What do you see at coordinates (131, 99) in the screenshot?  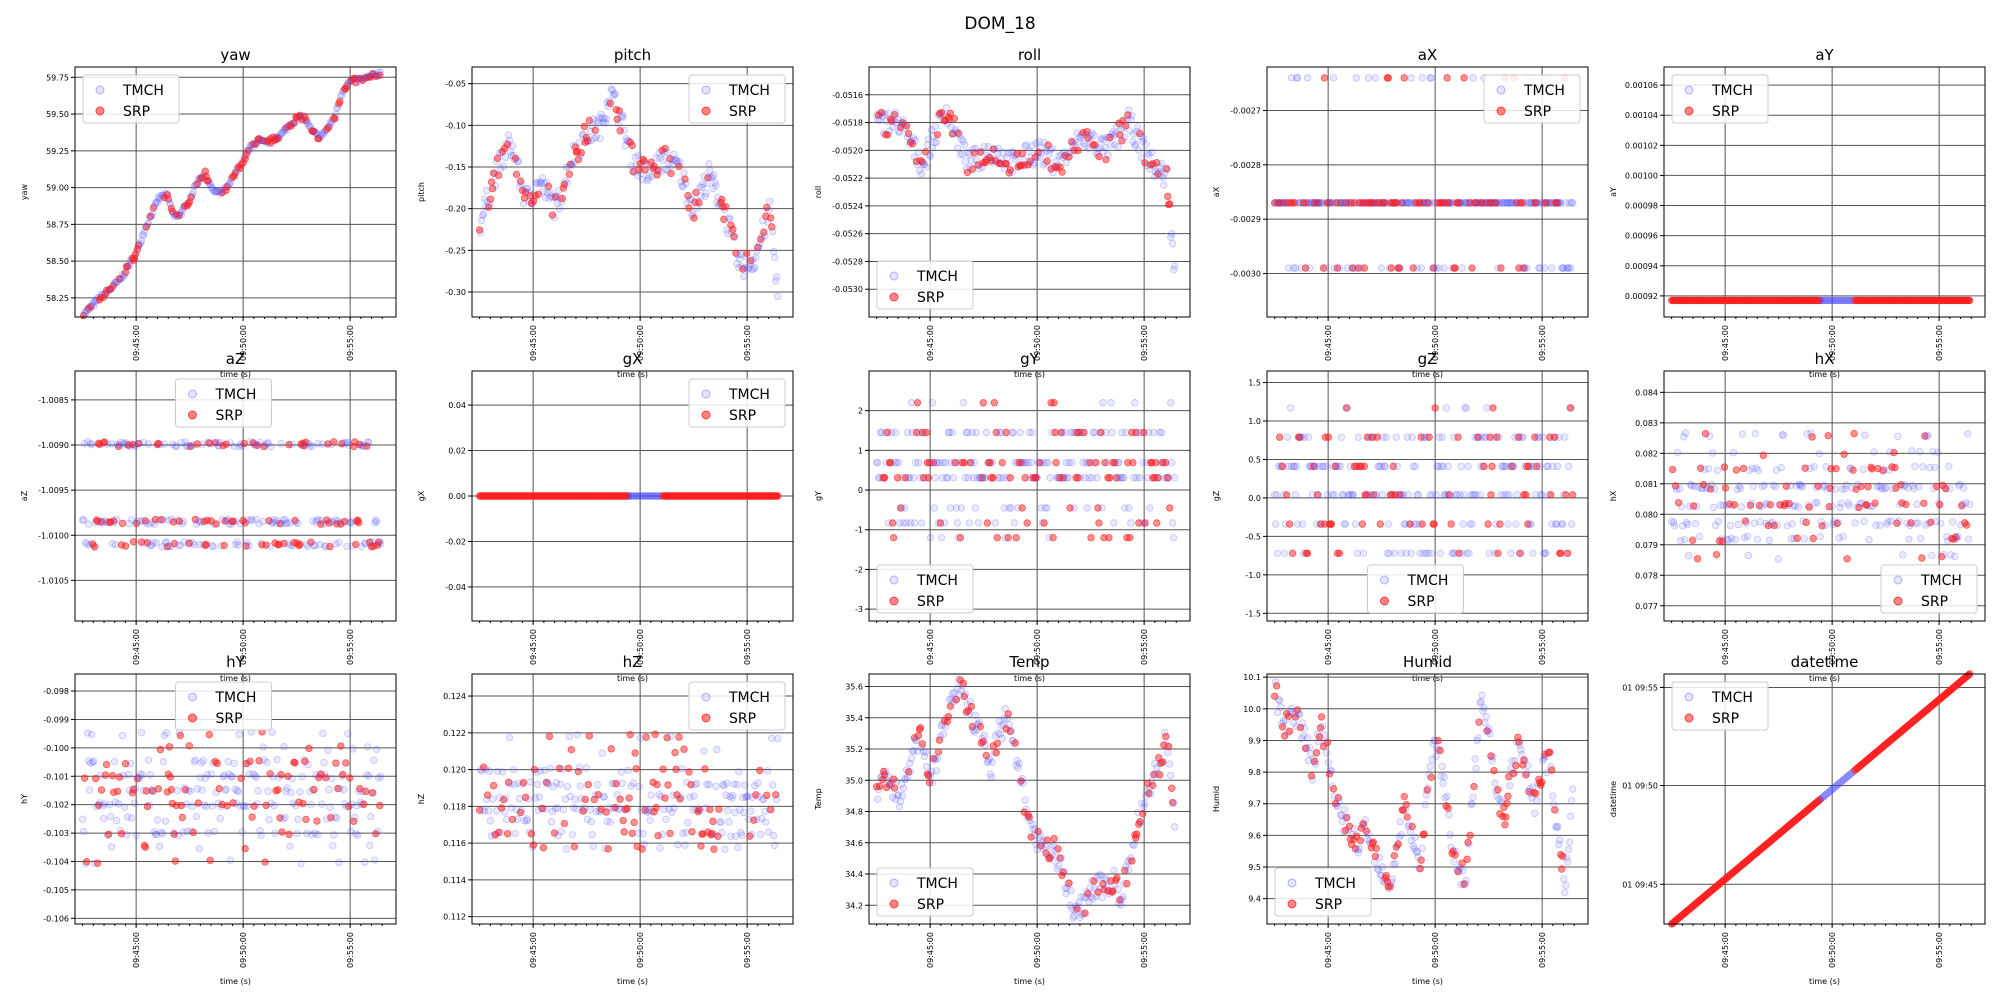 I see `legend: TMCH SRP` at bounding box center [131, 99].